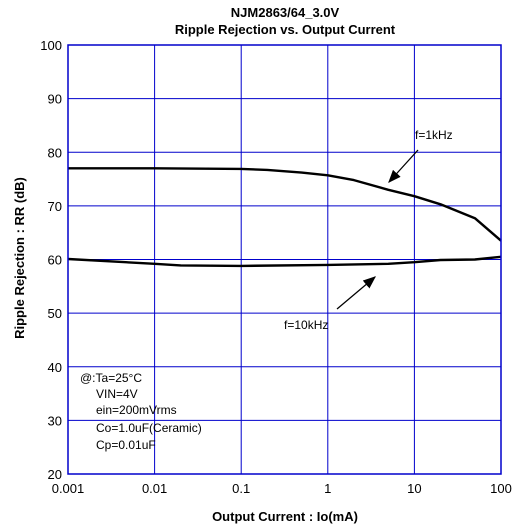 The height and width of the screenshot is (528, 517). I want to click on chart-subtitle: Ripple Rejection vs. Output Current, so click(285, 29).